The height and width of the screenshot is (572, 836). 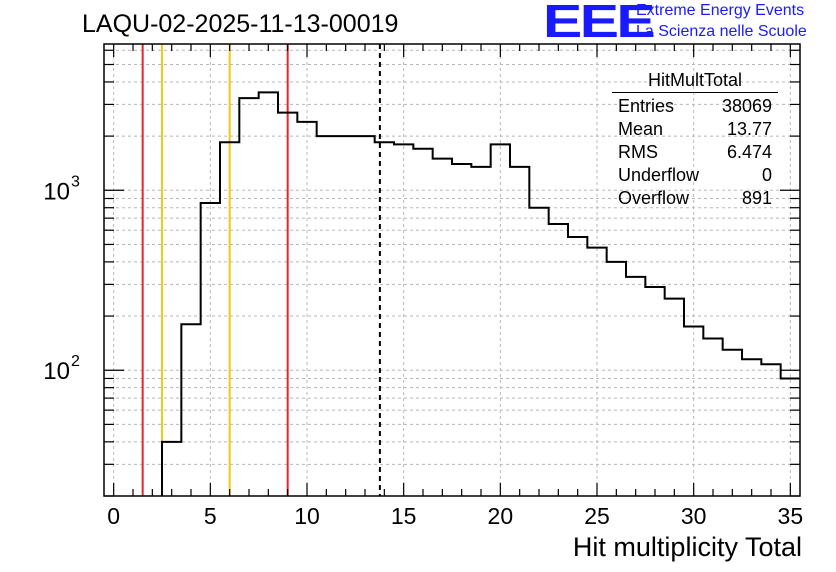 I want to click on stats-label: RMS, so click(x=638, y=152).